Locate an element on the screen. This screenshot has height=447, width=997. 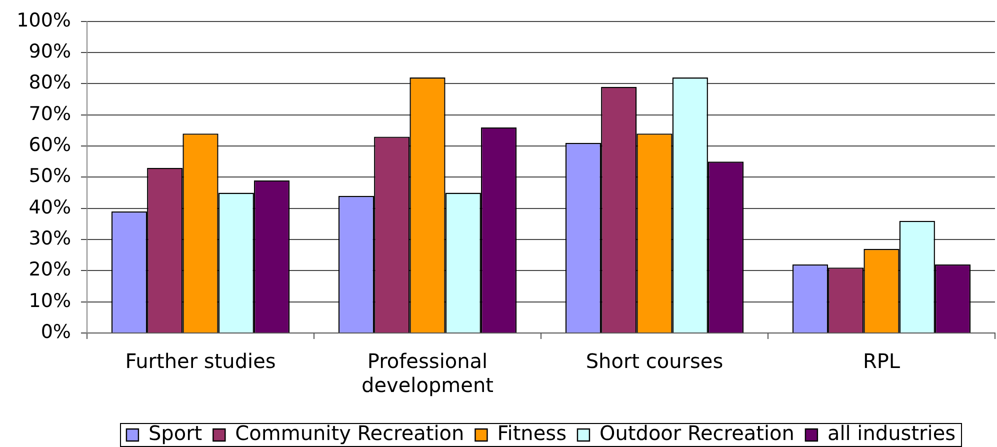
y-tick-label: 100% is located at coordinates (43, 20).